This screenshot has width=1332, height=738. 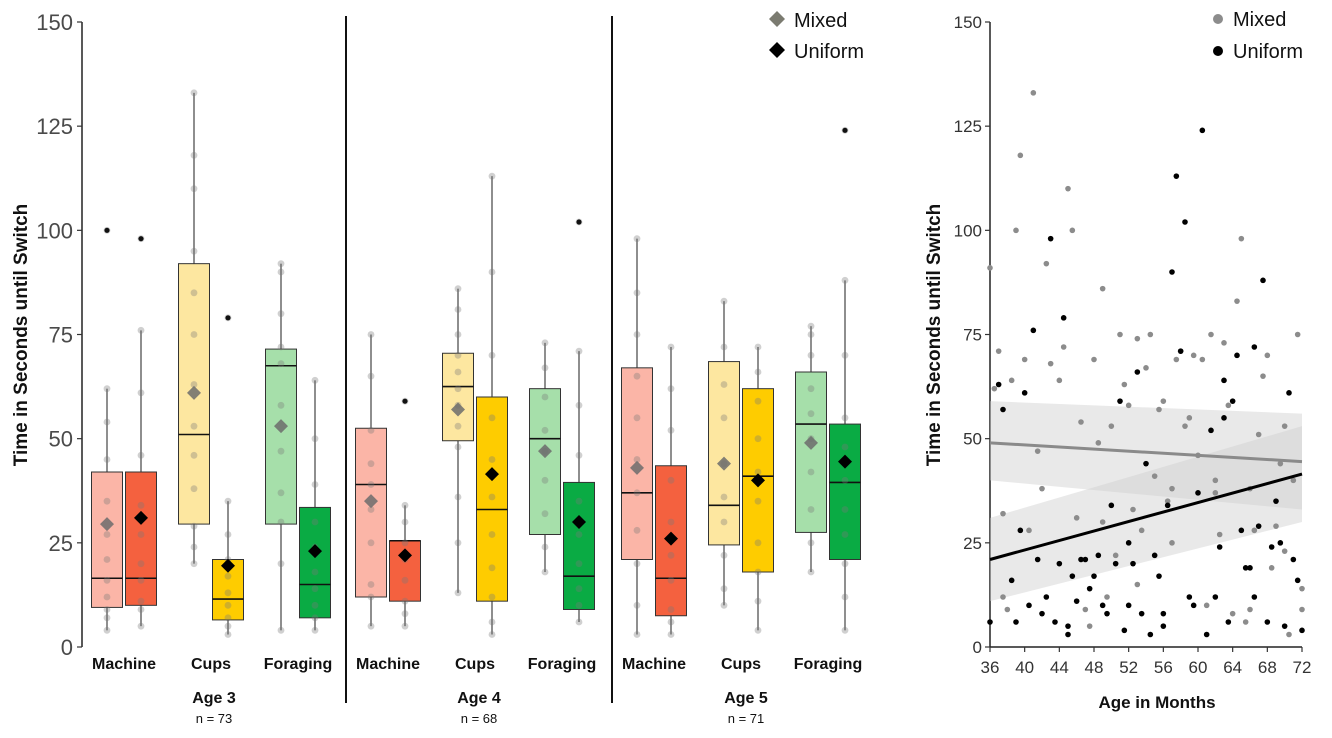 What do you see at coordinates (934, 335) in the screenshot?
I see `y-axis-title-right: Time in Seconds until Switch` at bounding box center [934, 335].